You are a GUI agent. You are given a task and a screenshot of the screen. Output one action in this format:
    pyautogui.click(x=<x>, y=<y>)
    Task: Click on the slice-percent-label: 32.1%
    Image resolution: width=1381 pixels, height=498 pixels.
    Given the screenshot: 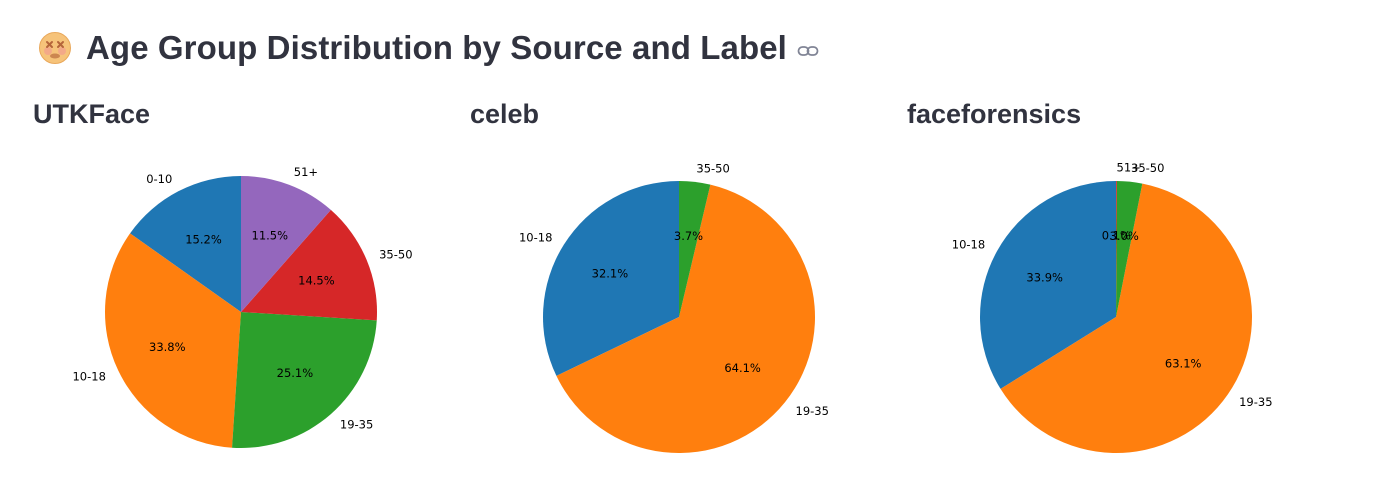 What is the action you would take?
    pyautogui.click(x=610, y=274)
    